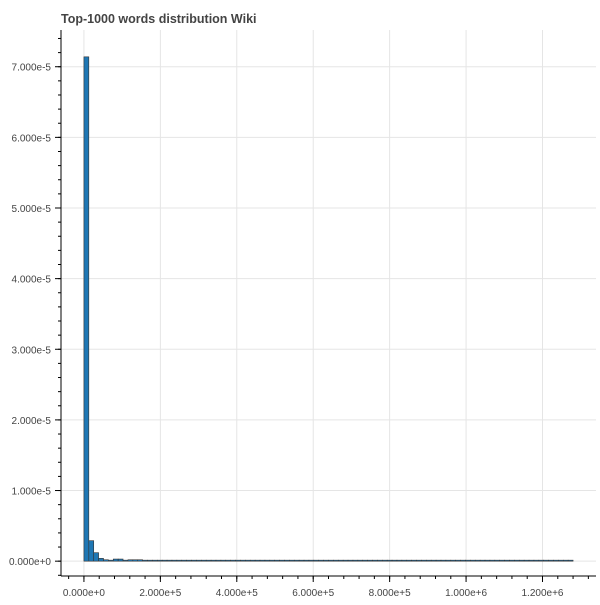 The width and height of the screenshot is (600, 605). I want to click on x-tick-label: 6.000e+5, so click(313, 593).